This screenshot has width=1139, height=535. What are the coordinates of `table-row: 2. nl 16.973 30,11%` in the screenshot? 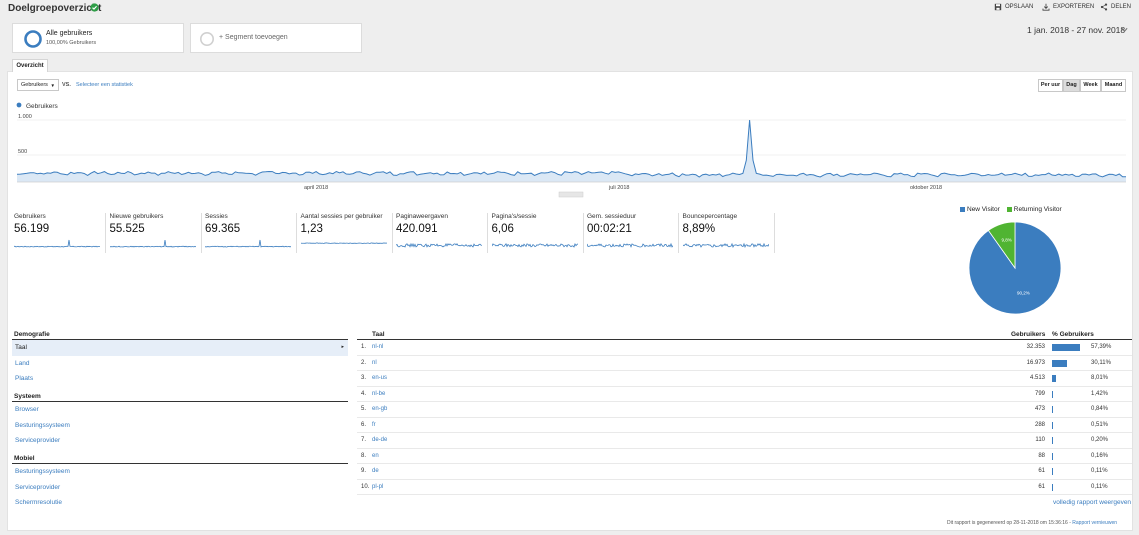 It's located at (744, 363).